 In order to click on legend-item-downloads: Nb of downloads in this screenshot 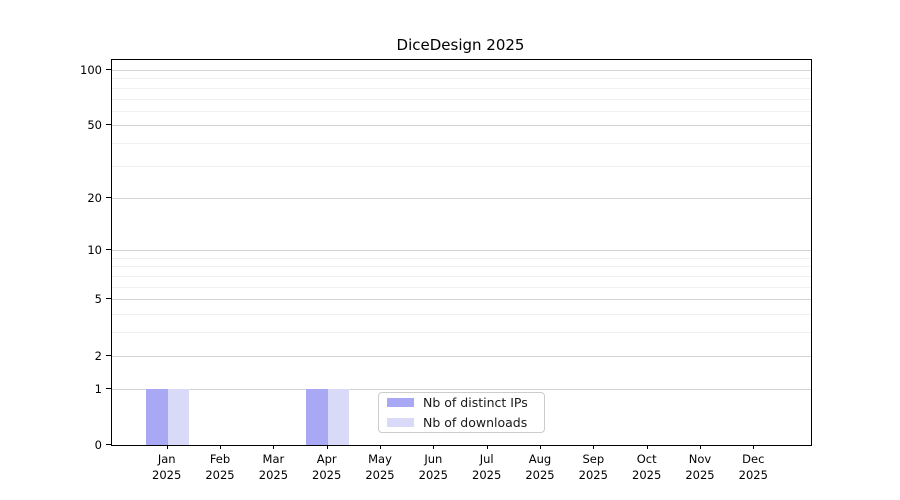, I will do `click(461, 422)`.